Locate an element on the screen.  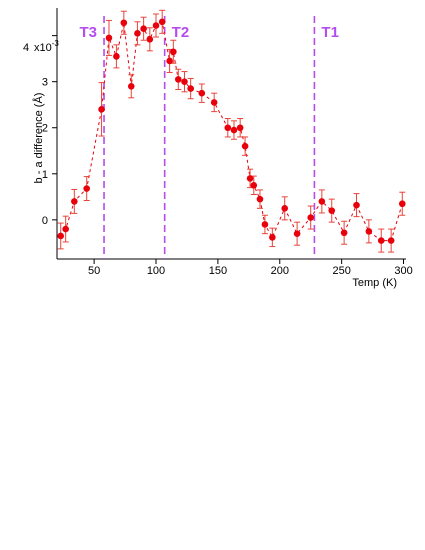
y-tick-label: 4 is located at coordinates (26, 48).